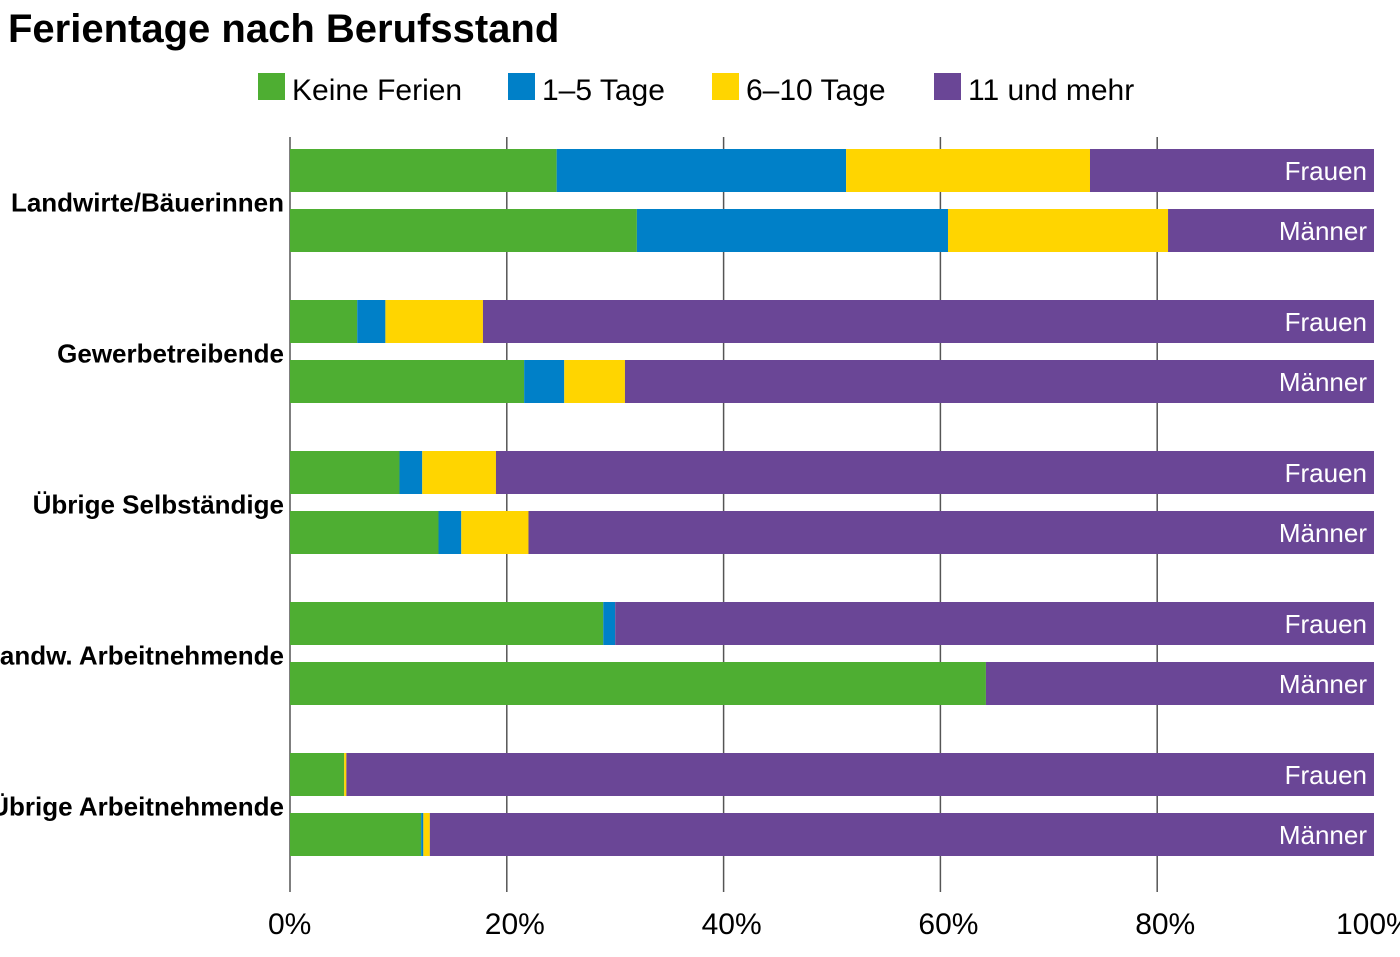 The height and width of the screenshot is (957, 1400). What do you see at coordinates (283, 29) in the screenshot?
I see `chart-title: Ferientage nach Berufsstand` at bounding box center [283, 29].